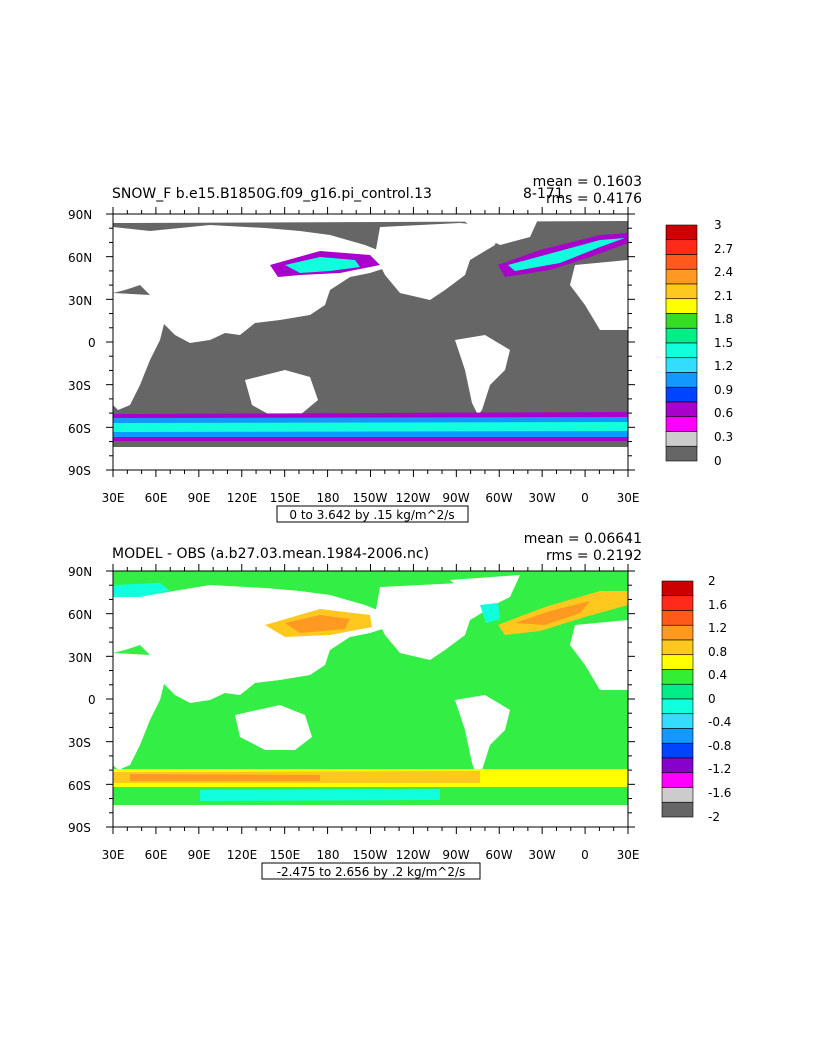 The height and width of the screenshot is (1055, 818). What do you see at coordinates (719, 722) in the screenshot?
I see `colorbar-label: -0.4` at bounding box center [719, 722].